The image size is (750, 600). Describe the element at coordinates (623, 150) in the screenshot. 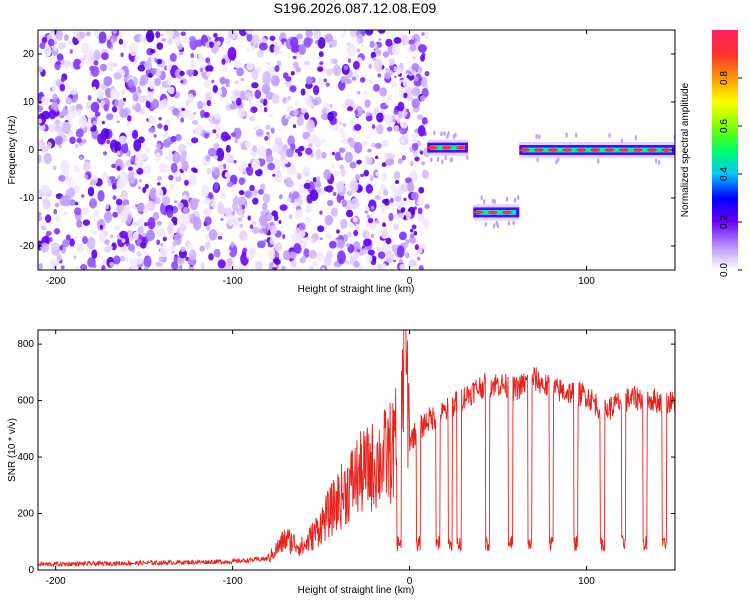

I see `tone-peak` at that location.